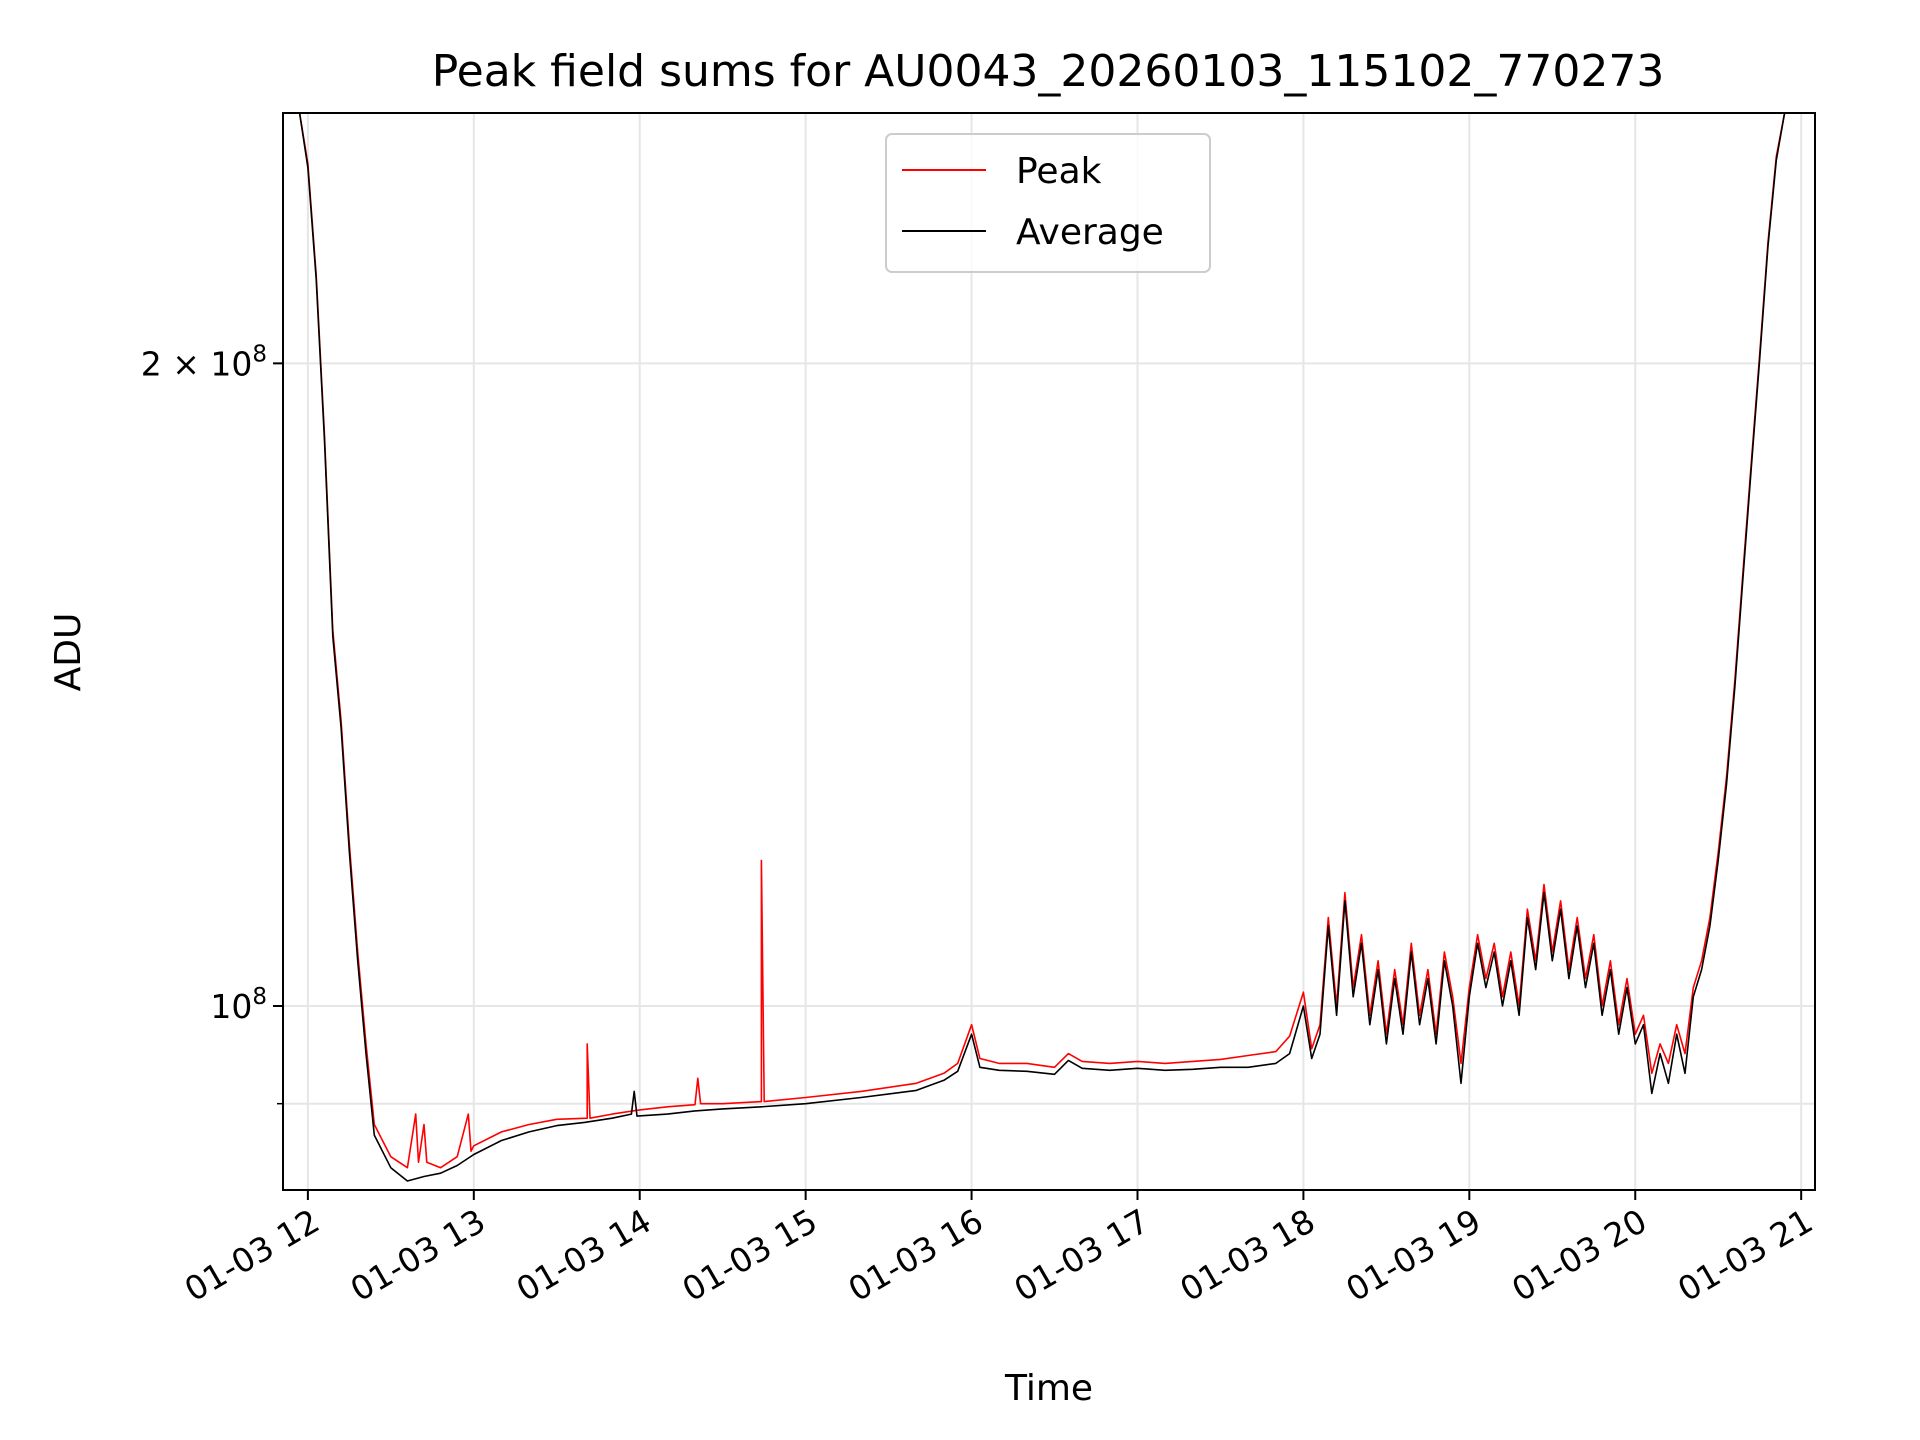 Image resolution: width=1920 pixels, height=1440 pixels. I want to click on legend: Peak Average, so click(1048, 203).